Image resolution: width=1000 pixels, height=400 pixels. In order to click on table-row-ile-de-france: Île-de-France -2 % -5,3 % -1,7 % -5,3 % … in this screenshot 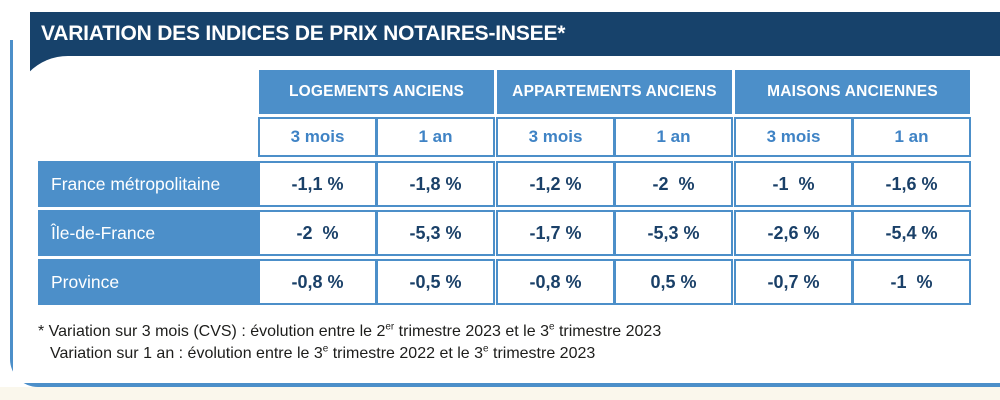, I will do `click(504, 233)`.